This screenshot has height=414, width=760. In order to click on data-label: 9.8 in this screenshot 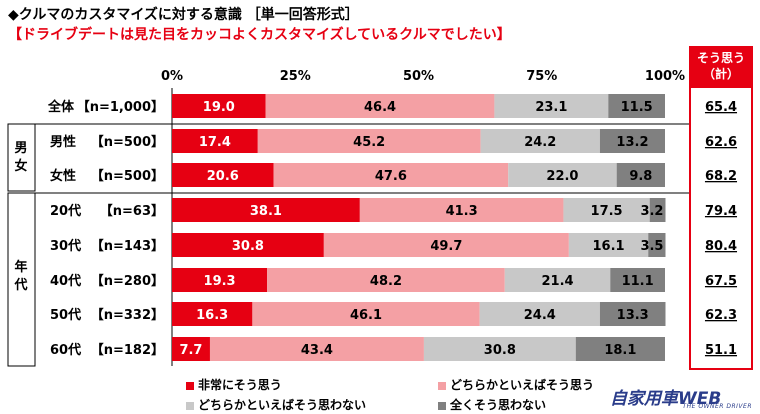, I will do `click(640, 176)`.